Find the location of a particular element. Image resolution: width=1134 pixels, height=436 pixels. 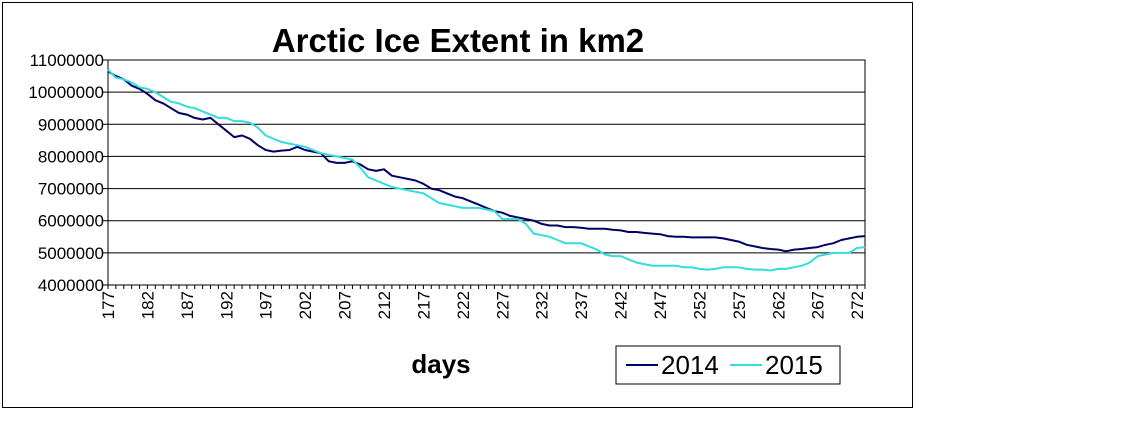

y-tick-label: 5000000 is located at coordinates (71, 253).